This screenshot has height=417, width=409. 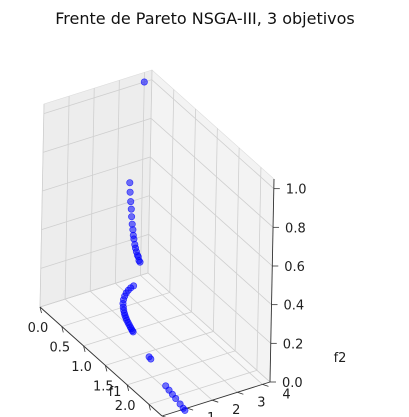 What do you see at coordinates (261, 402) in the screenshot?
I see `y-tick-label: 3` at bounding box center [261, 402].